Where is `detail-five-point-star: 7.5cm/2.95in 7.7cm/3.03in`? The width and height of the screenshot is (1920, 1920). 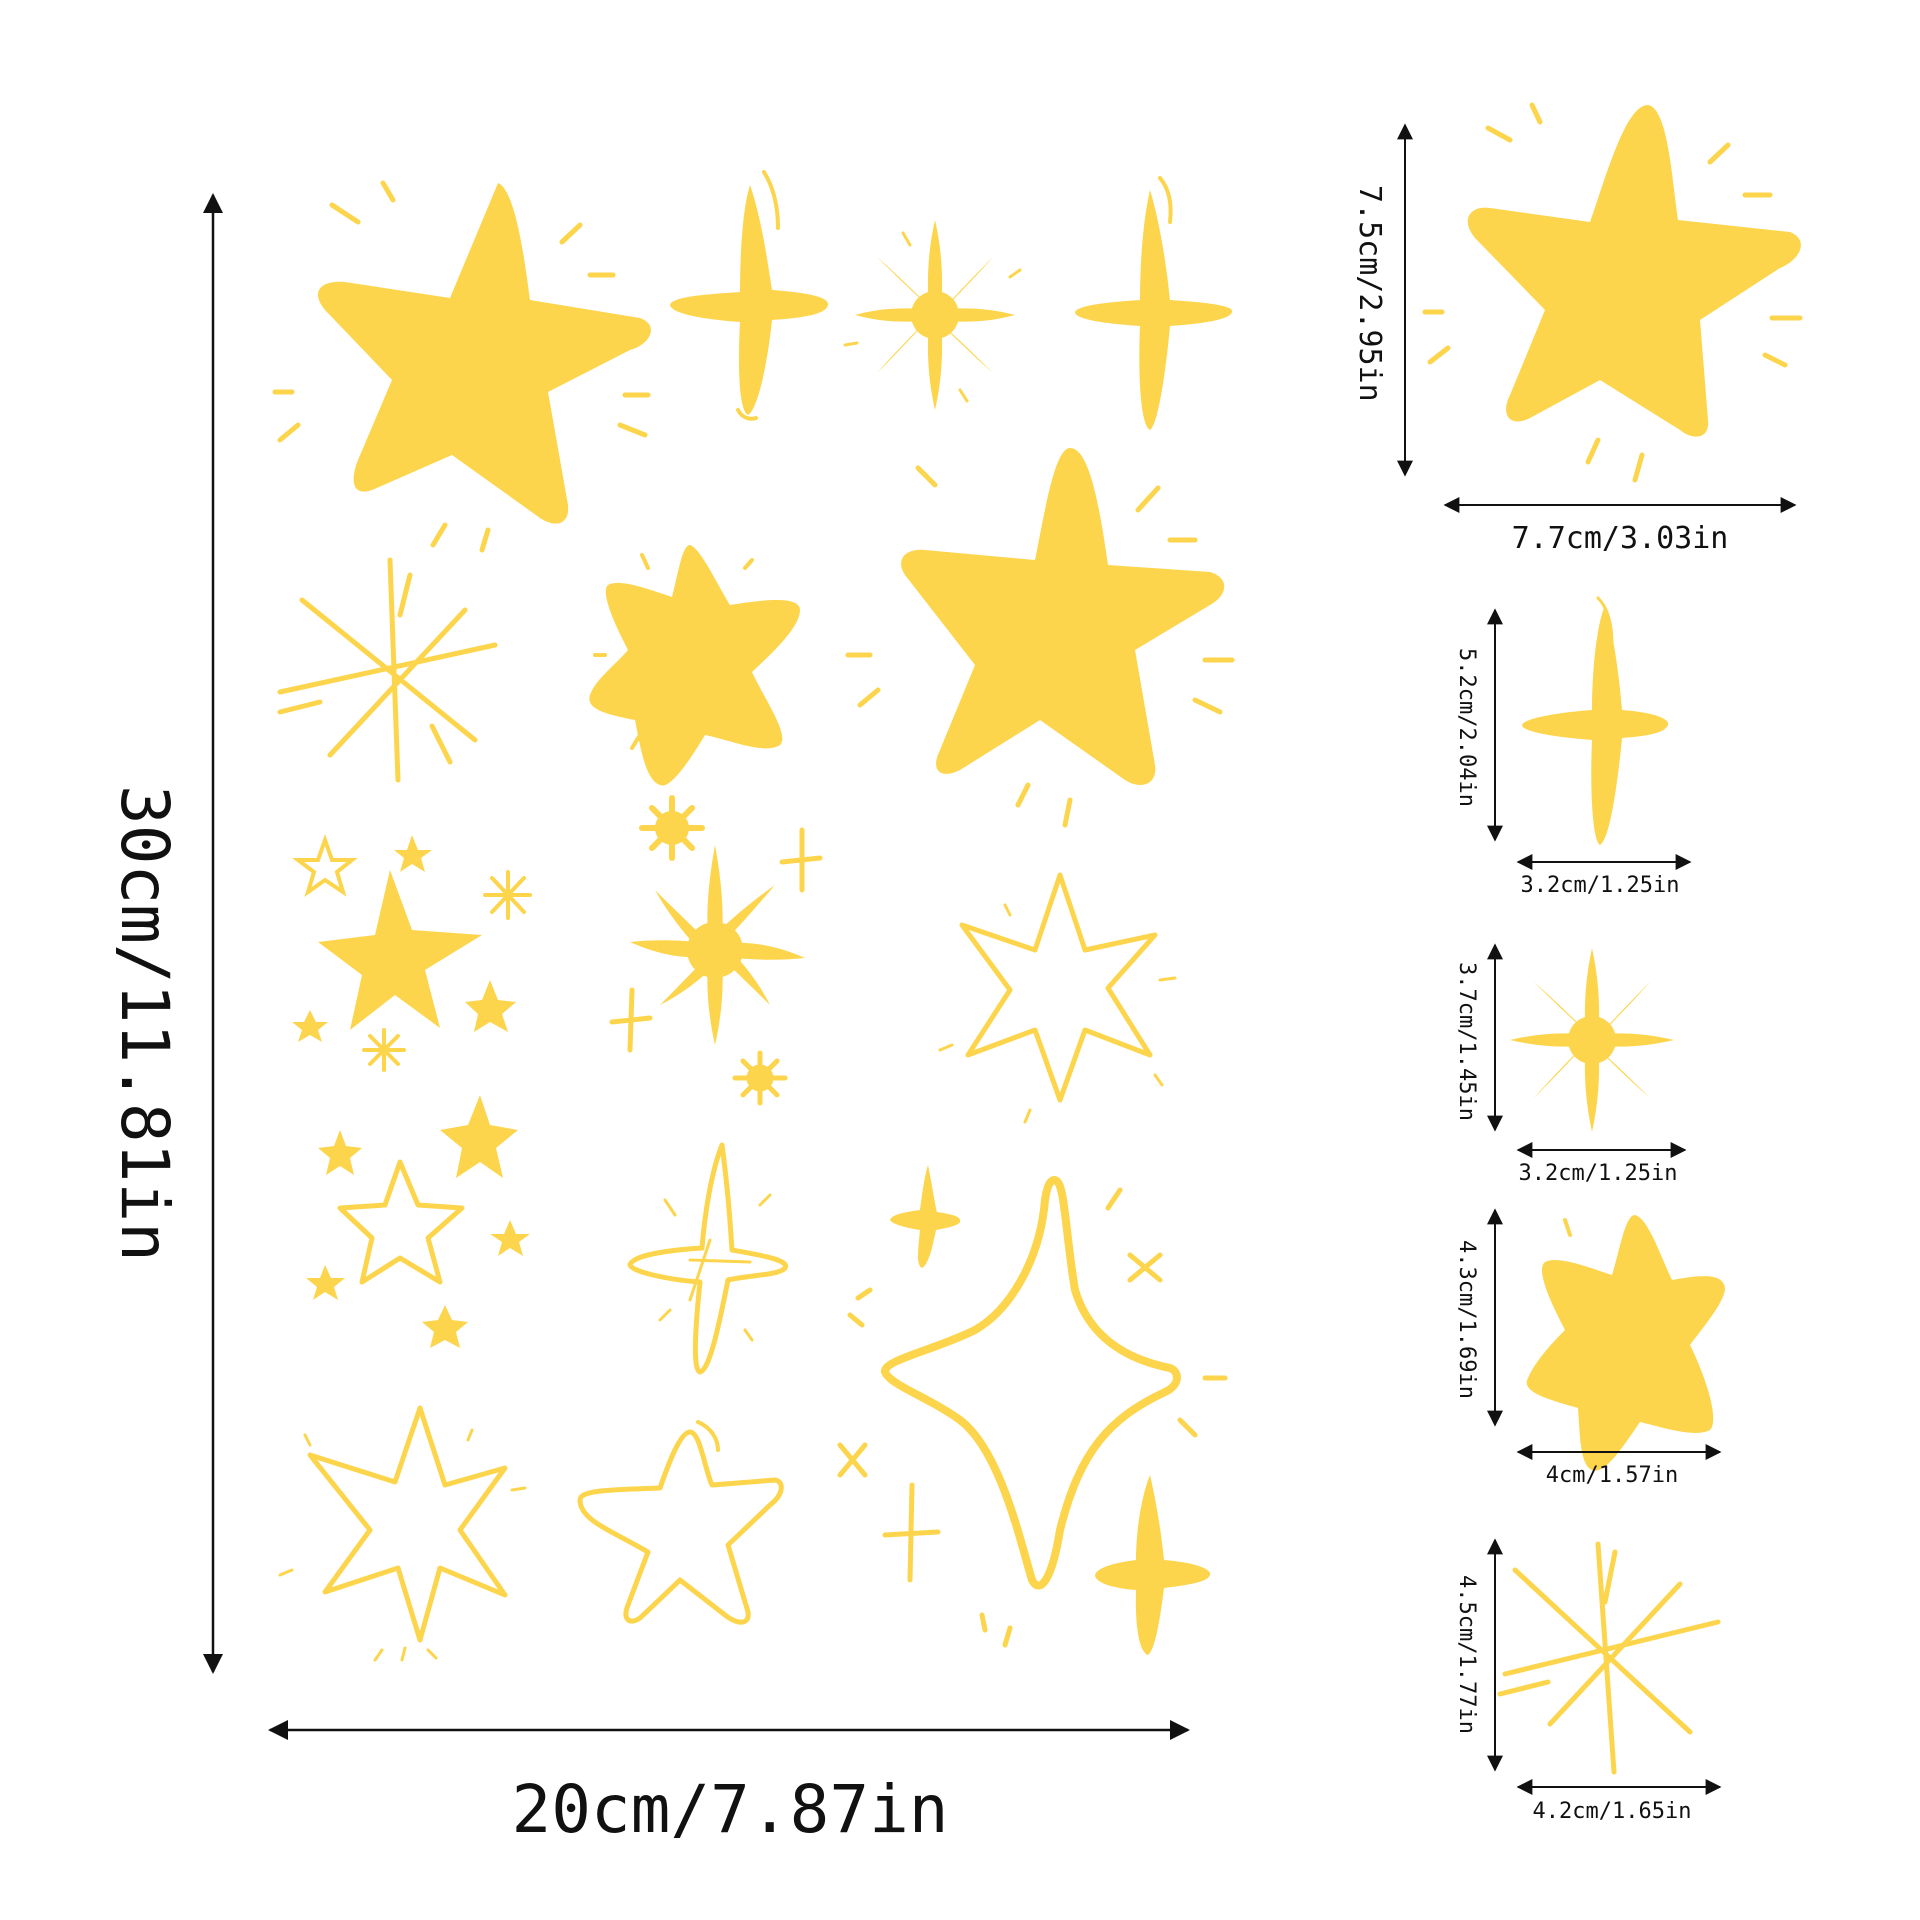
detail-five-point-star: 7.5cm/2.95in 7.7cm/3.03in is located at coordinates (1577, 329).